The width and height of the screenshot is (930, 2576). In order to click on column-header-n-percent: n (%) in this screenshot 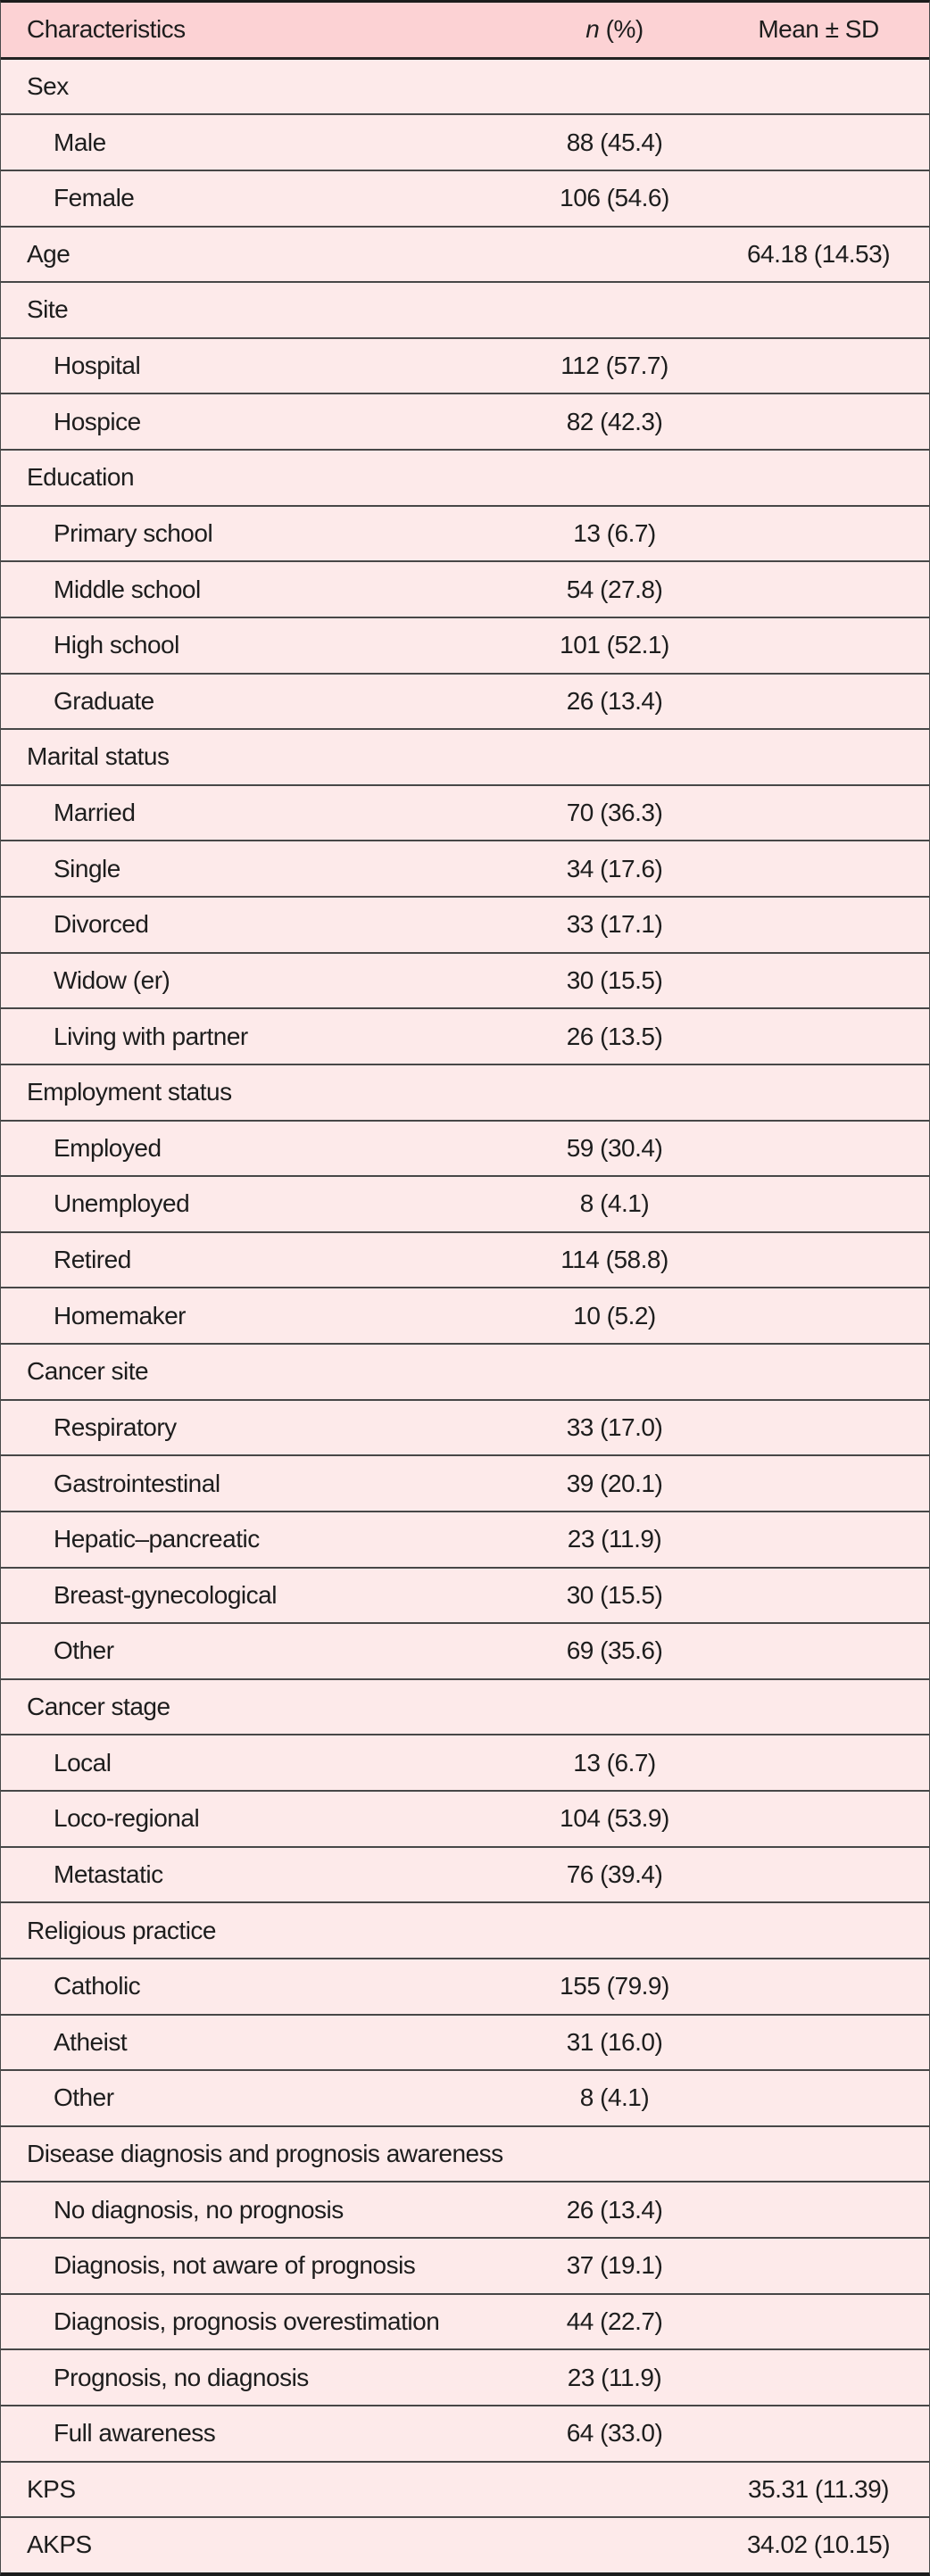, I will do `click(614, 29)`.